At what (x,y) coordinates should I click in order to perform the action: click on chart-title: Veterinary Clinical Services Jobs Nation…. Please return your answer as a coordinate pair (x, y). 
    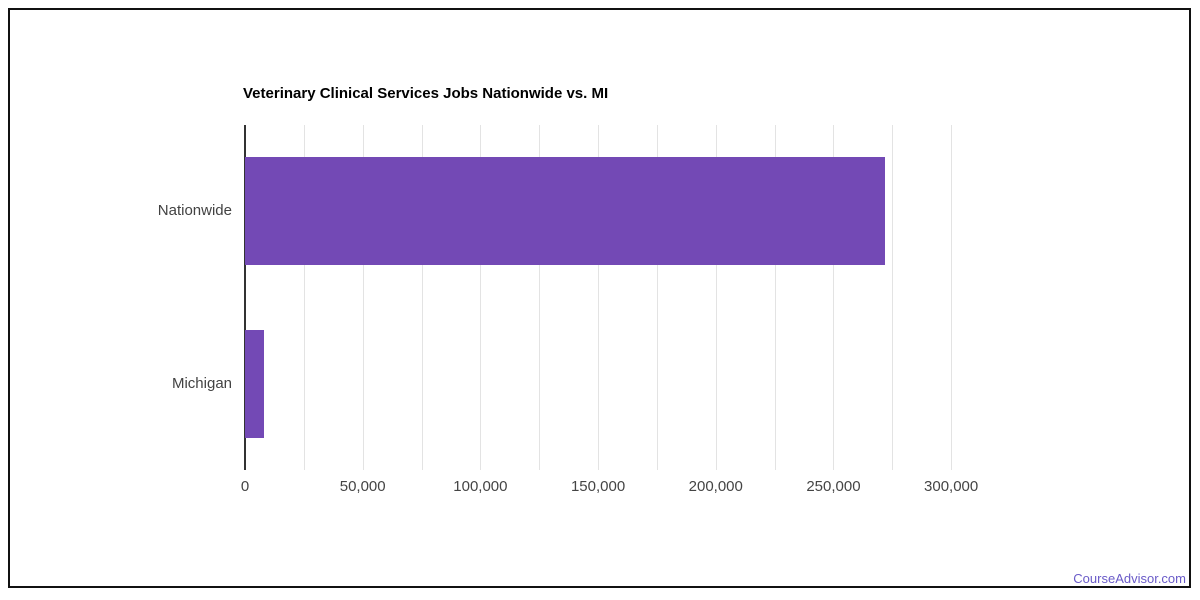
    Looking at the image, I should click on (426, 93).